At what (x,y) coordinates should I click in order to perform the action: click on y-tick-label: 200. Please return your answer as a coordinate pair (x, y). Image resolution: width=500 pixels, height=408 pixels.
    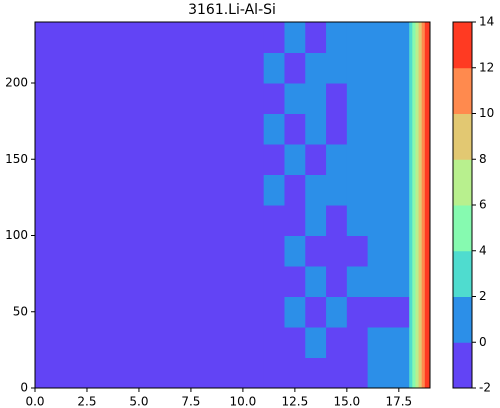
    Looking at the image, I should click on (16, 83).